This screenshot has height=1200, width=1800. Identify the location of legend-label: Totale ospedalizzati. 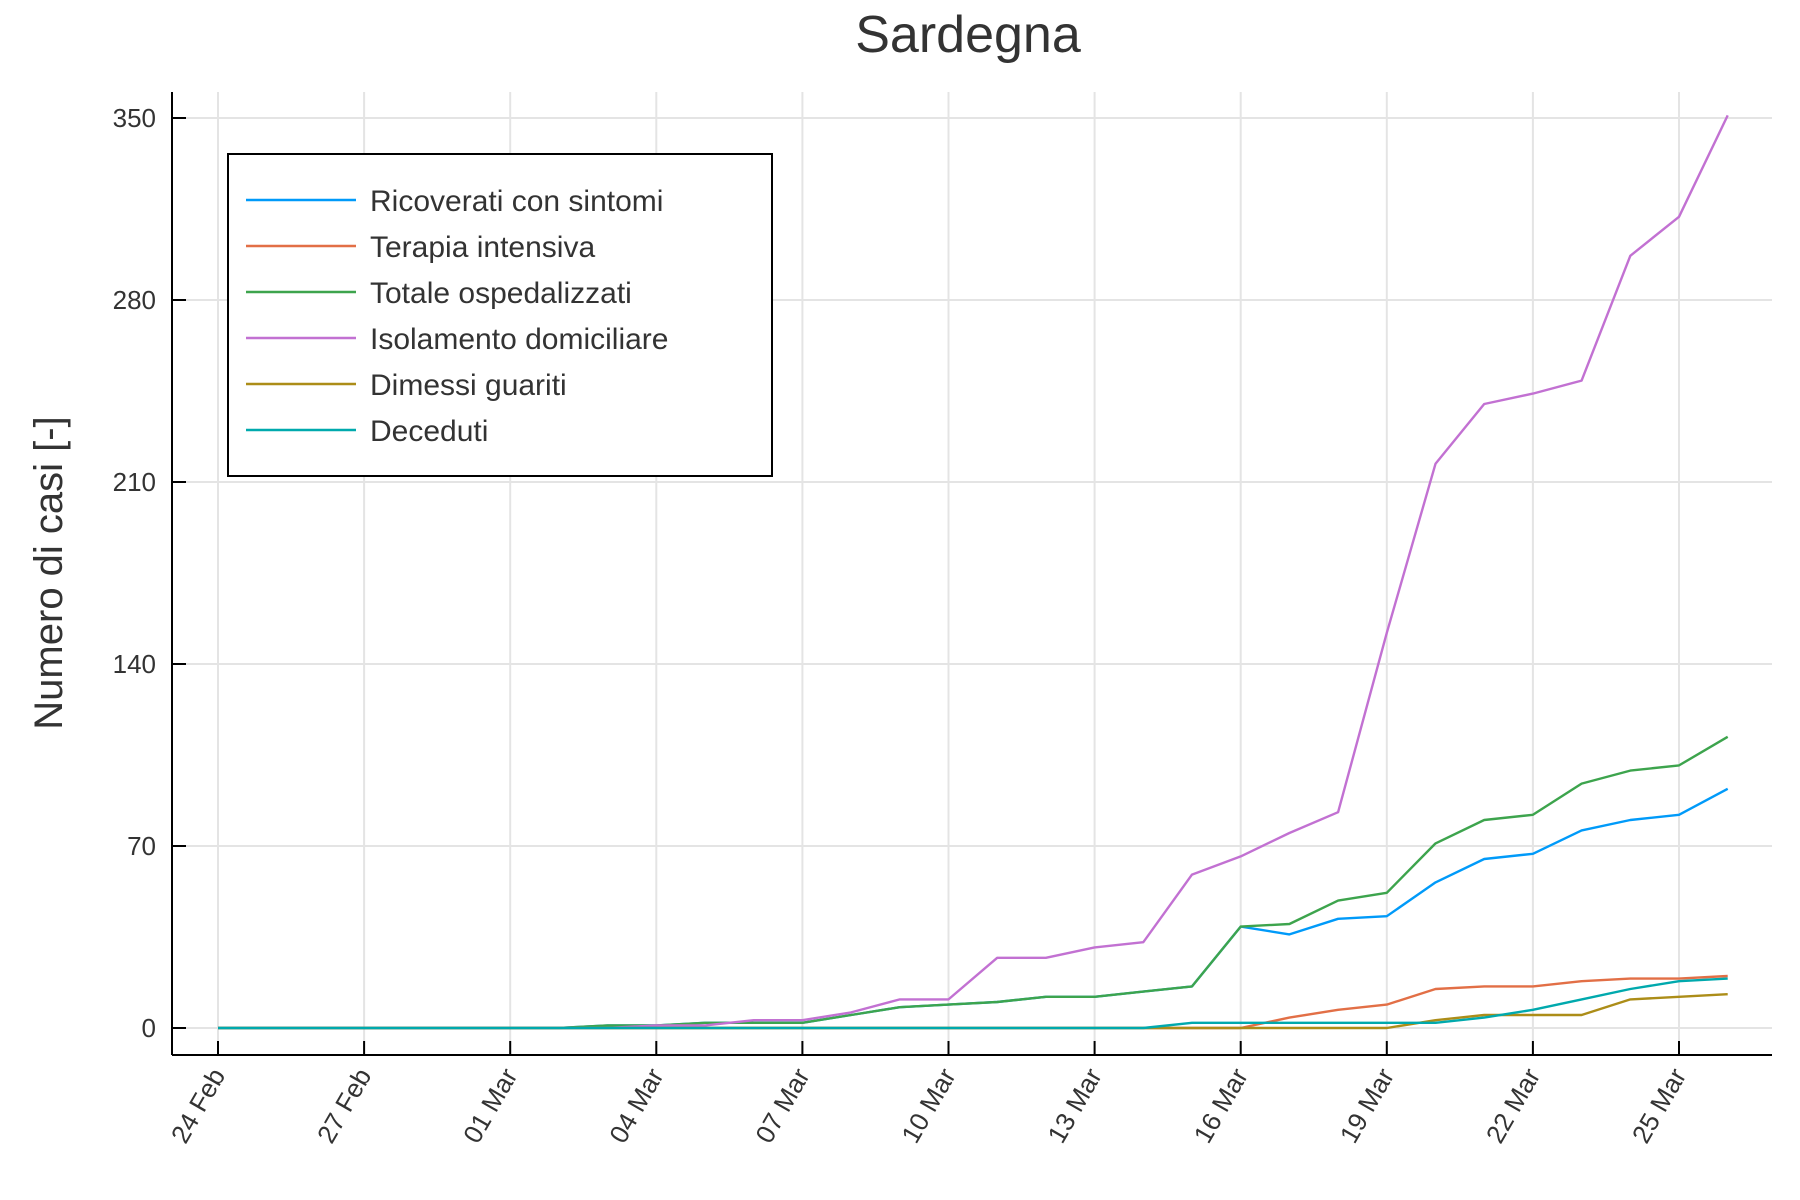
(501, 293).